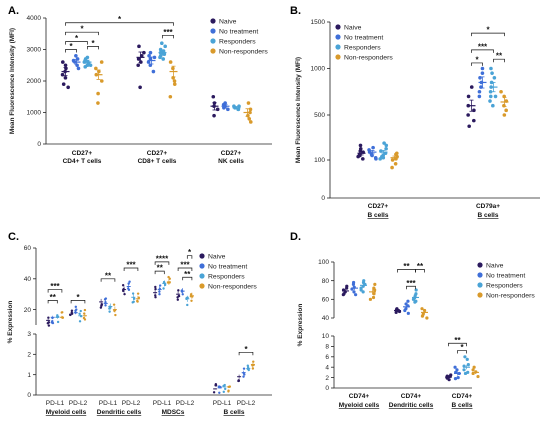 This screenshot has width=550, height=430. I want to click on y-tick-label: 100, so click(323, 262).